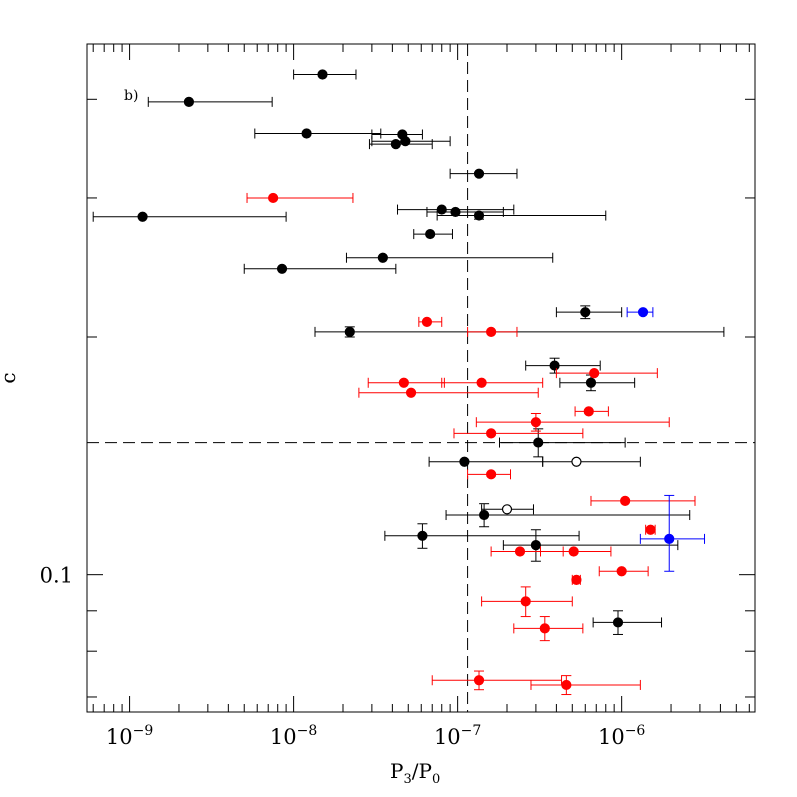 This screenshot has width=797, height=797. I want to click on series-black-open, so click(561, 485).